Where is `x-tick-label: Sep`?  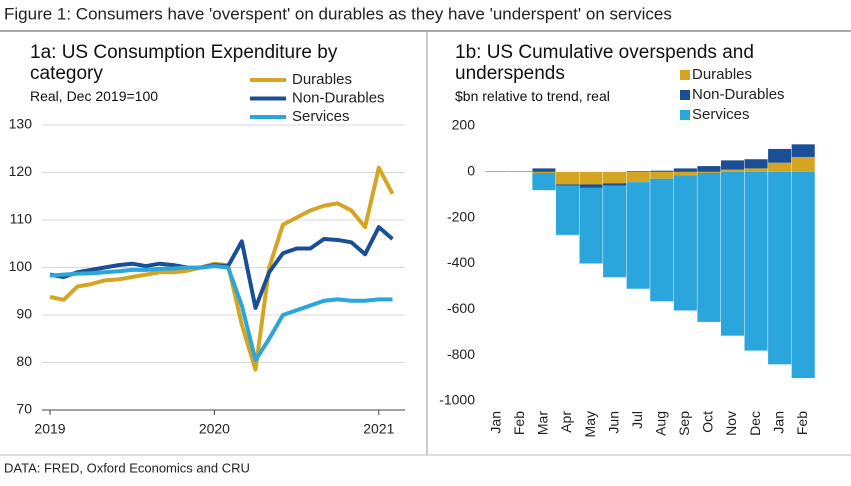
x-tick-label: Sep is located at coordinates (684, 423).